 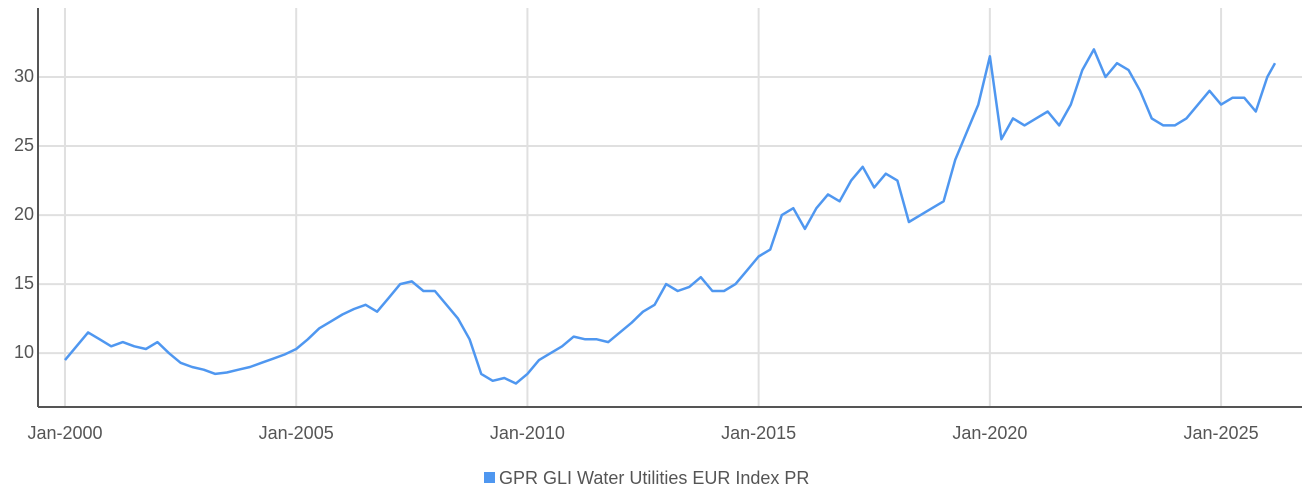 What do you see at coordinates (989, 433) in the screenshot?
I see `x-tick-label: Jan-2020` at bounding box center [989, 433].